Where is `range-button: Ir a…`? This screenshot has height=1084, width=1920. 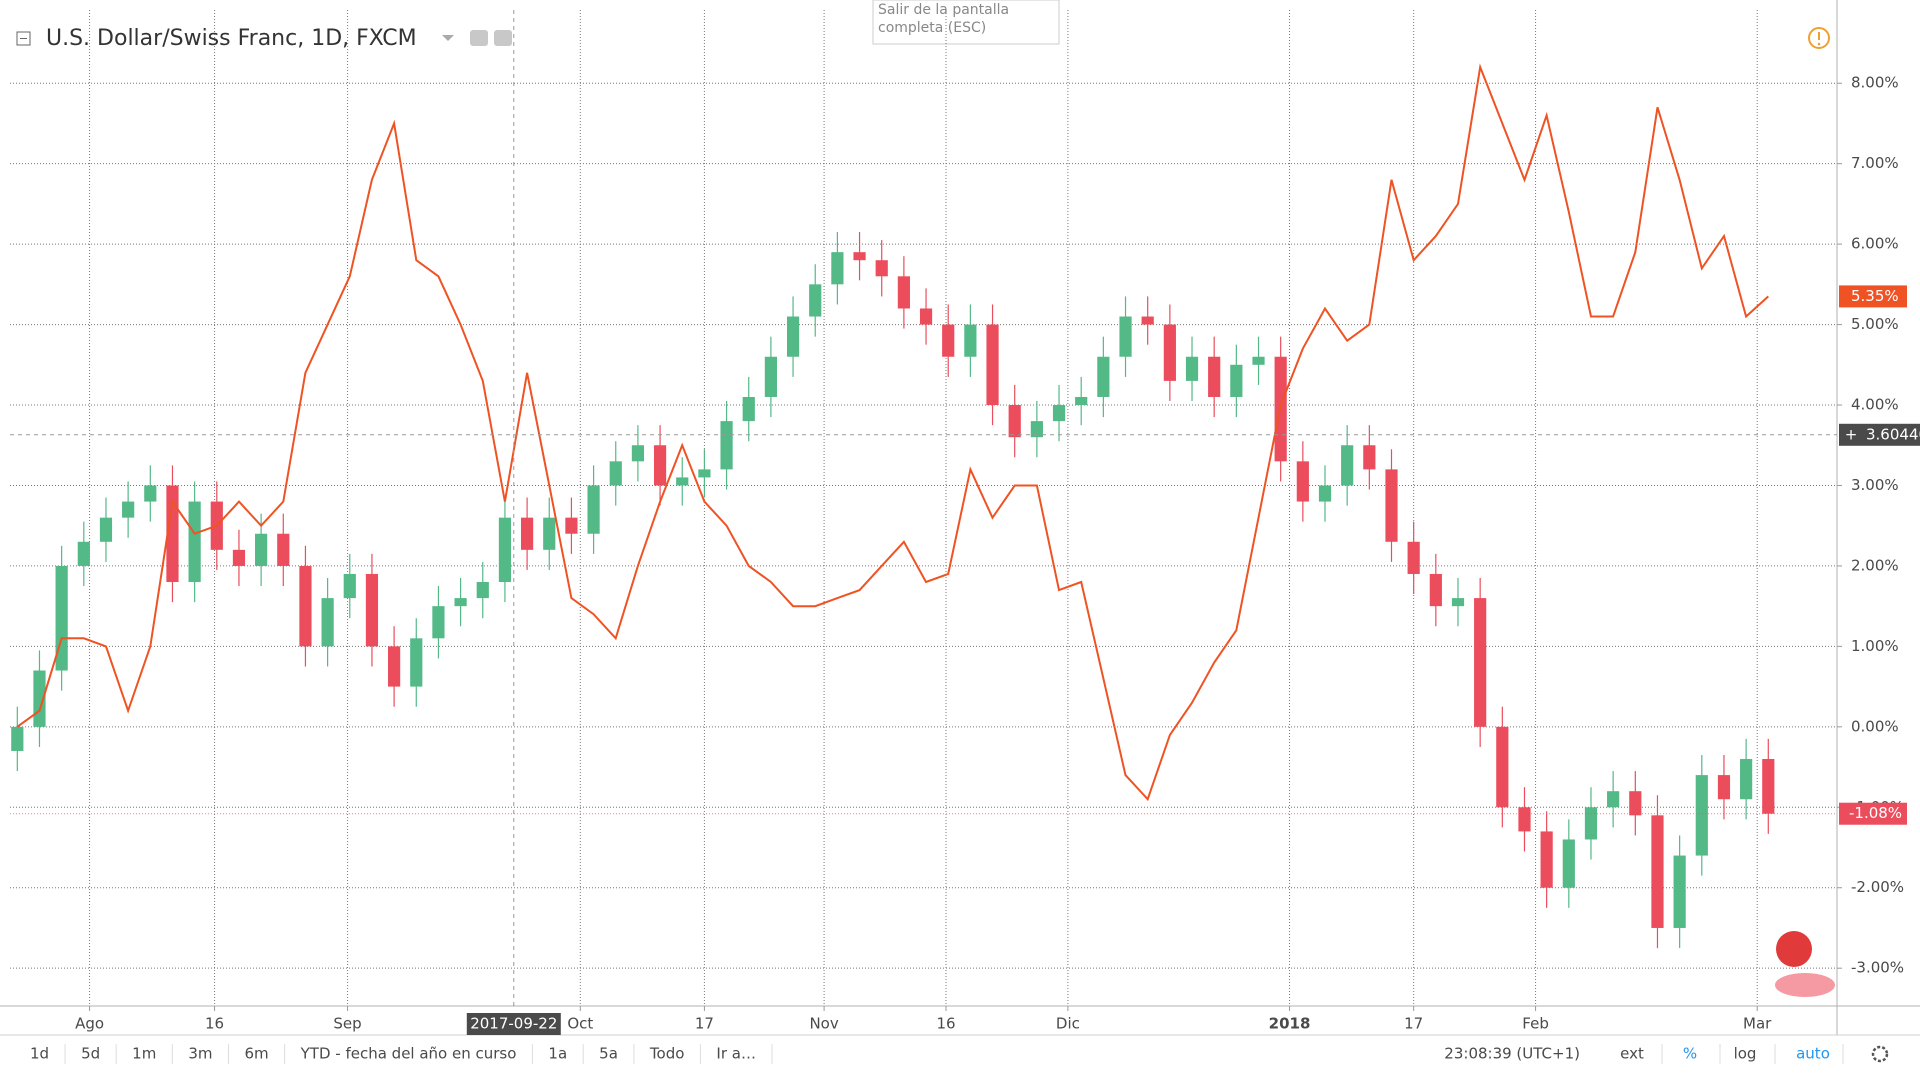 range-button: Ir a… is located at coordinates (736, 1054).